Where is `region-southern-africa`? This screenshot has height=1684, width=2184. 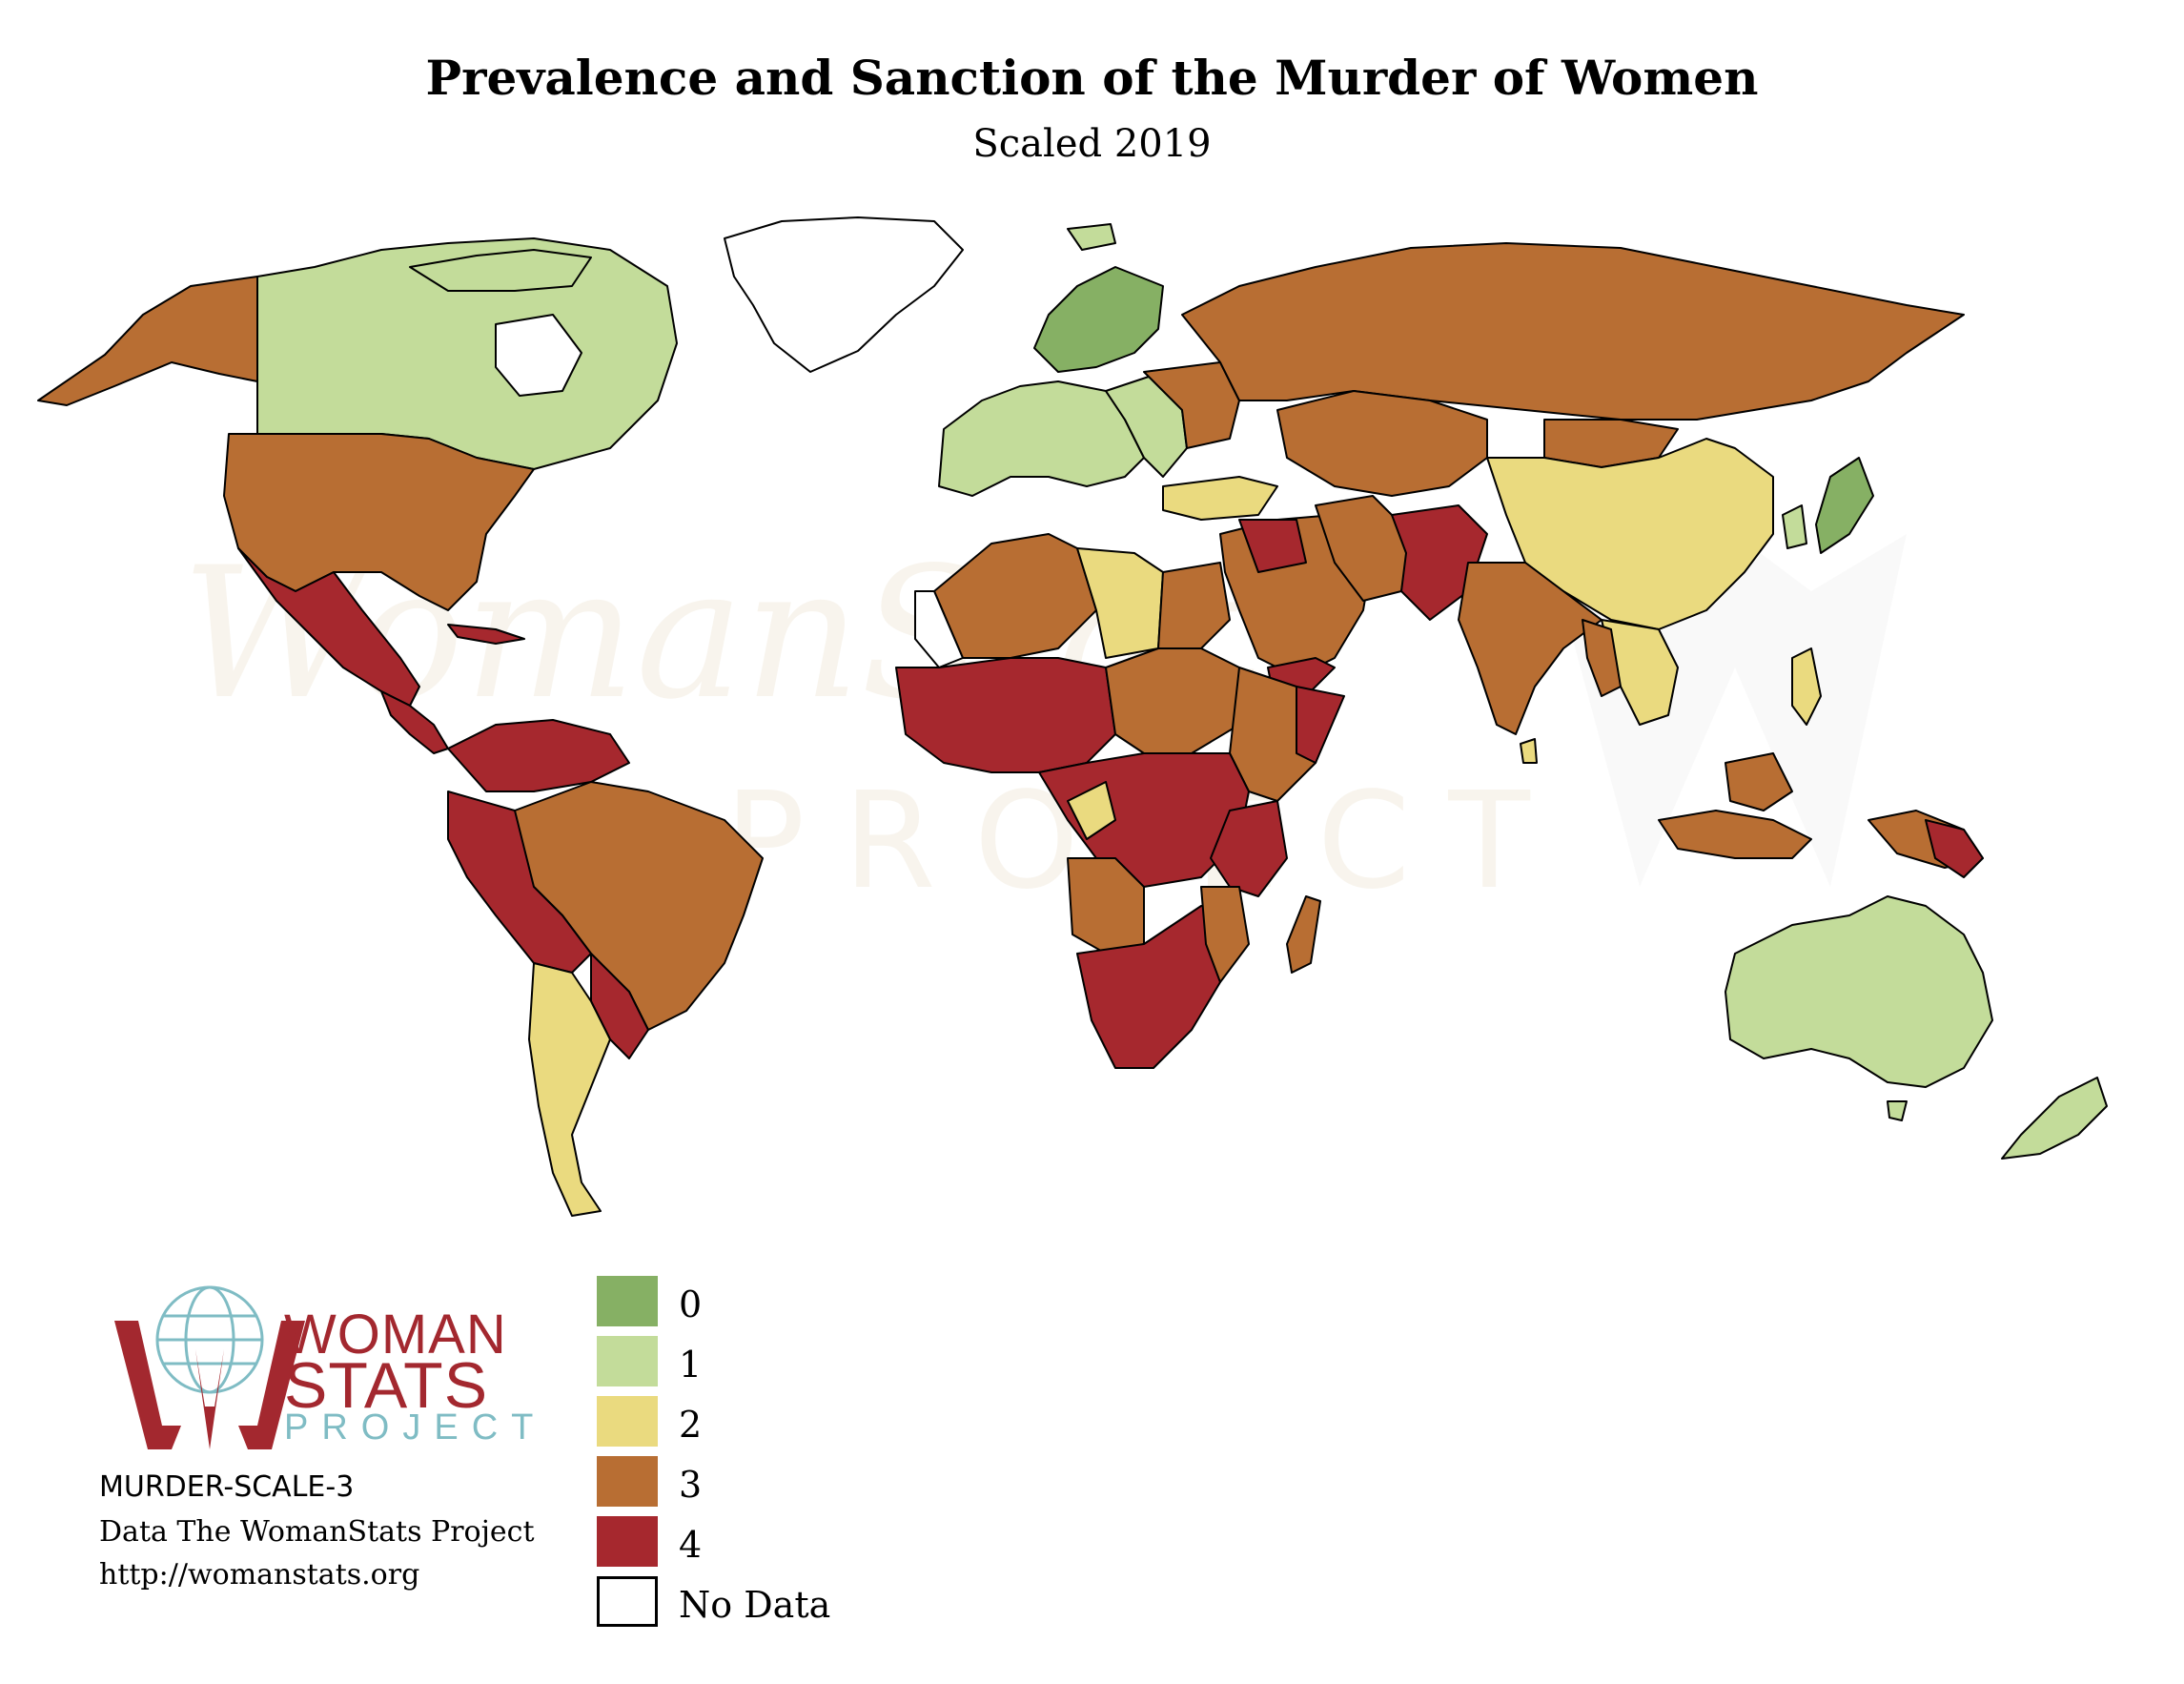
region-southern-africa is located at coordinates (1158, 987).